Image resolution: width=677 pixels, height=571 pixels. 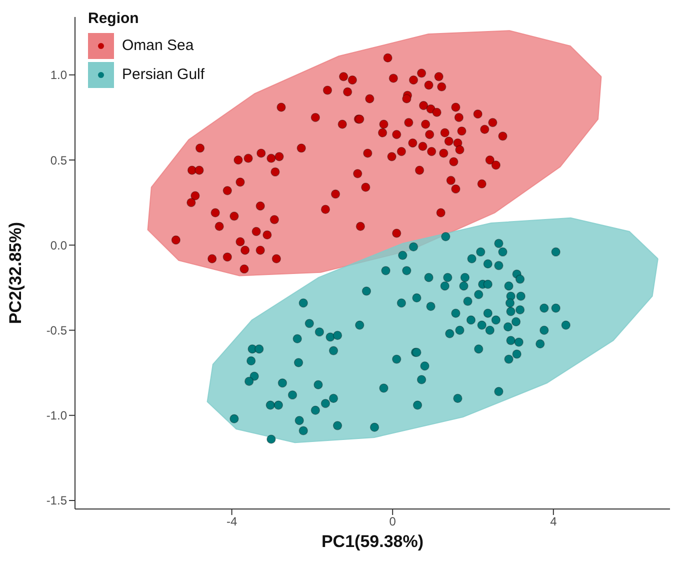 I want to click on legend-label: Persian Gulf, so click(x=163, y=74).